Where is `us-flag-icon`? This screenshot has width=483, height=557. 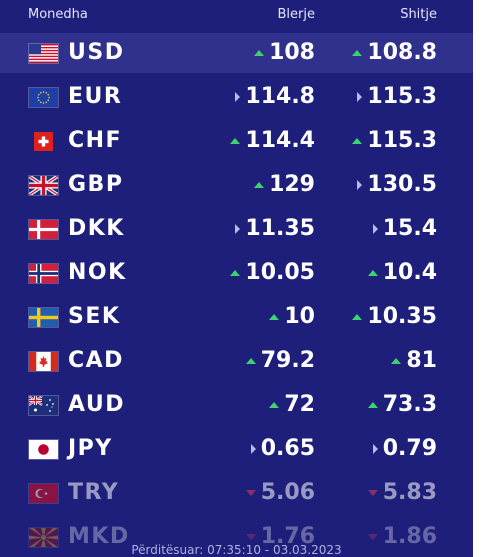
us-flag-icon is located at coordinates (43, 53).